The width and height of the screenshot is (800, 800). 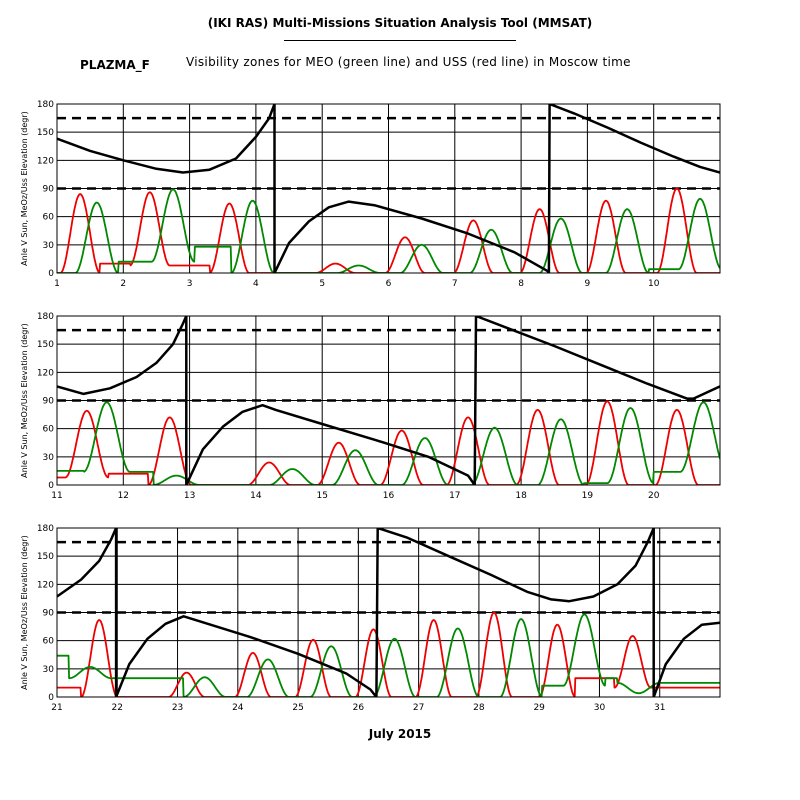 I want to click on x-tick-label: 16, so click(x=389, y=496).